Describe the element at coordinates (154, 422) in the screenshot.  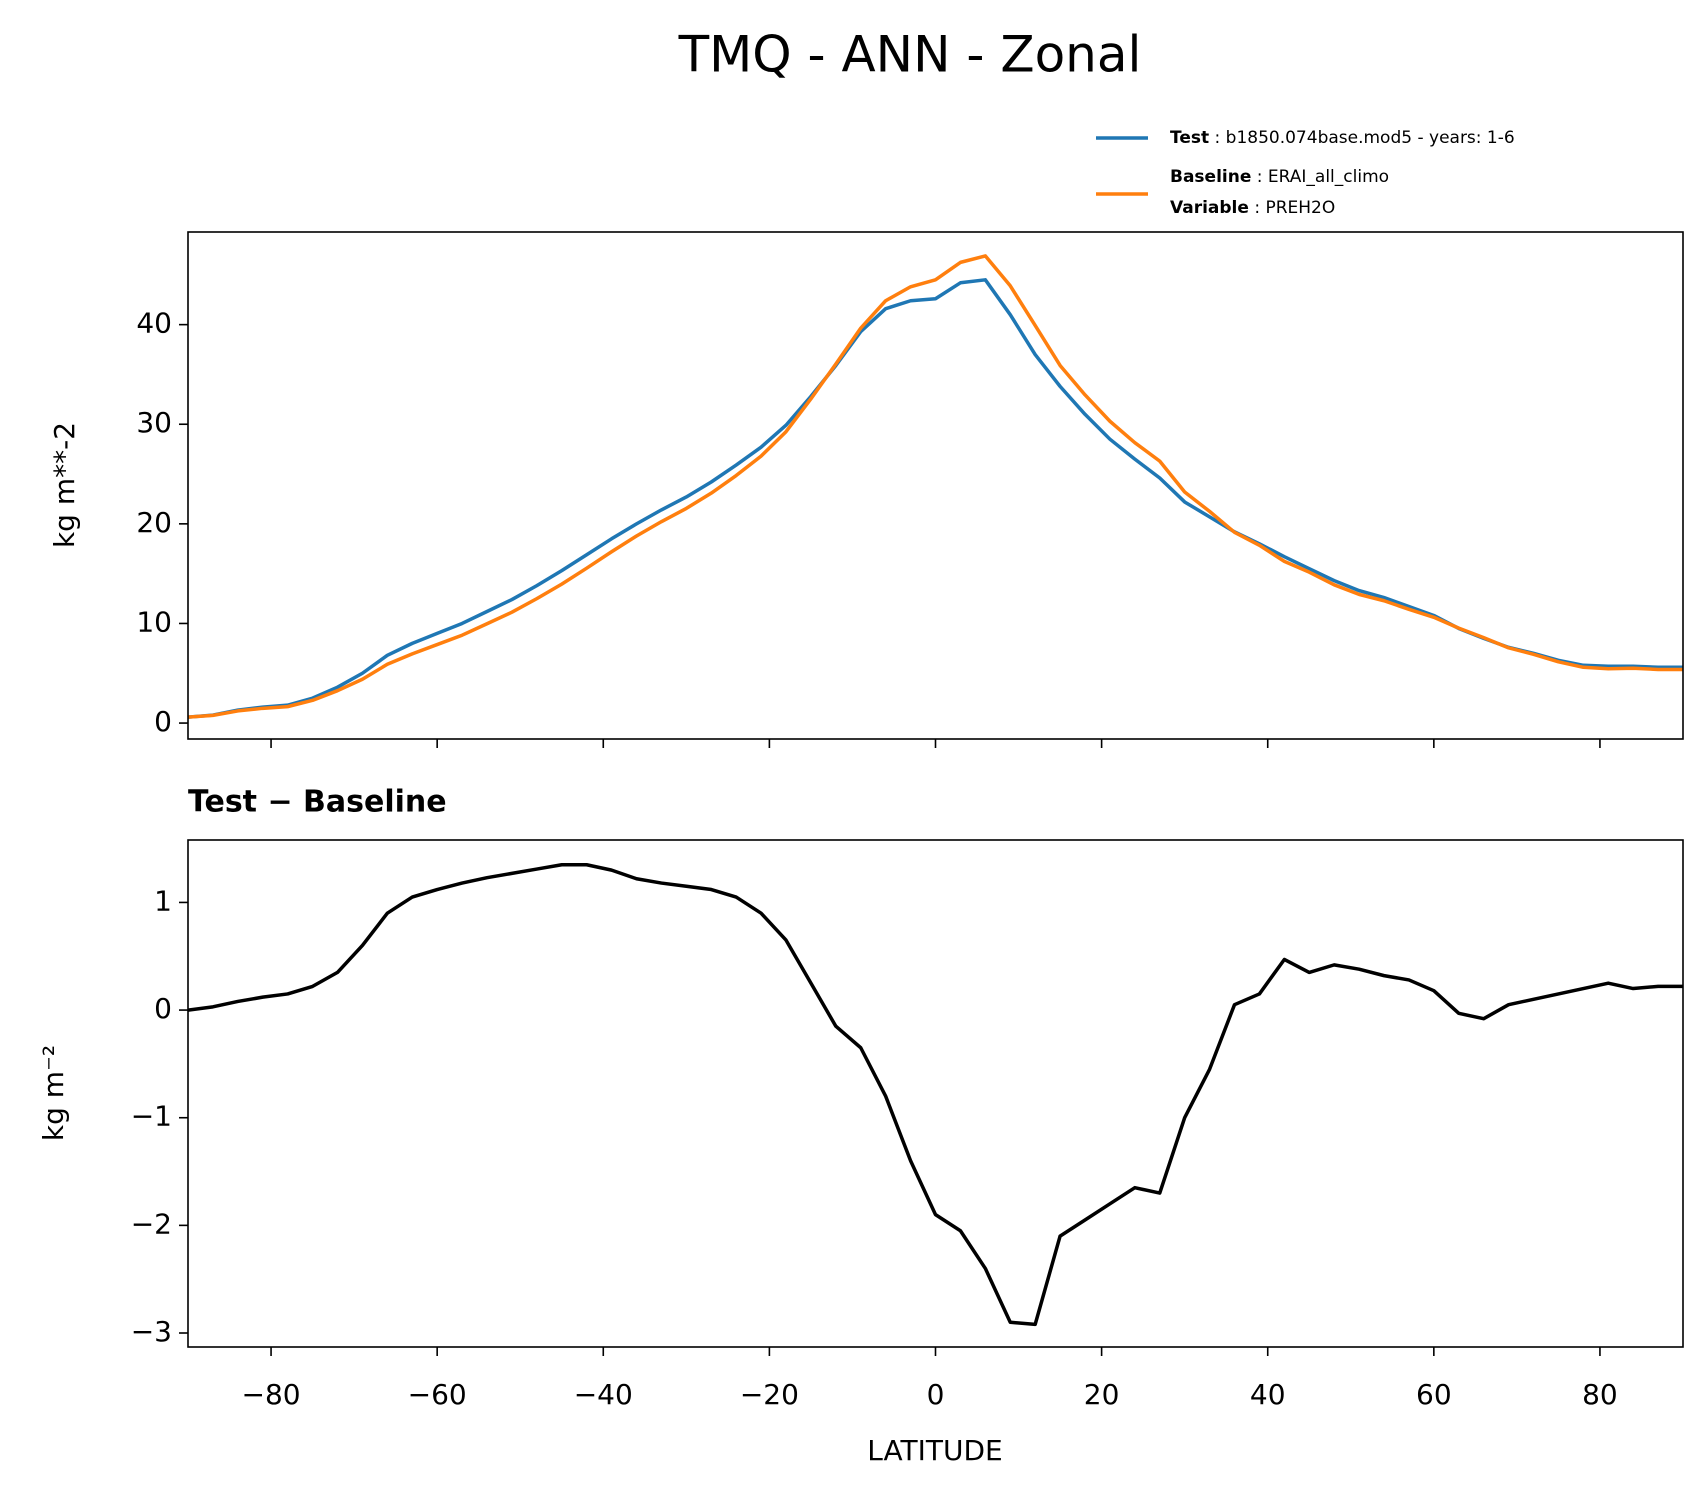
I see `y-tick-label: 30` at that location.